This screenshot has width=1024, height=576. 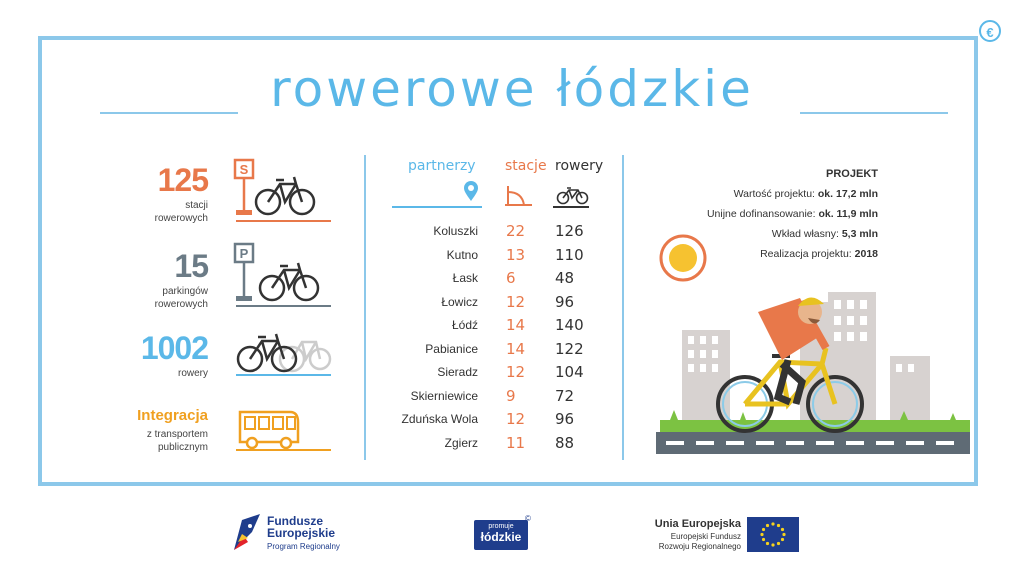 I want to click on row-city: Kutno, so click(x=462, y=254).